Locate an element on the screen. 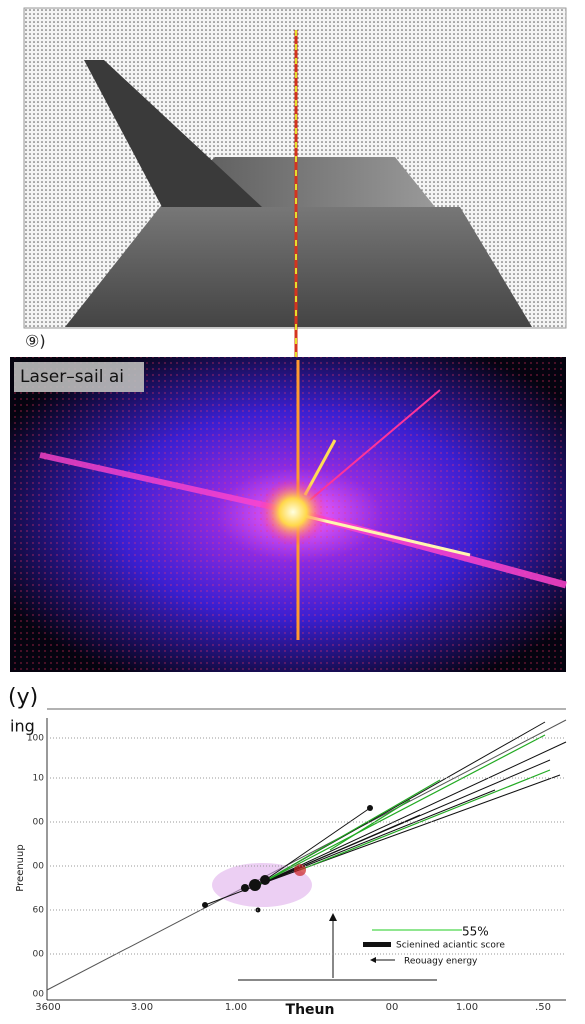 This screenshot has height=1024, width=585. x-axis-title: Theun is located at coordinates (310, 1010).